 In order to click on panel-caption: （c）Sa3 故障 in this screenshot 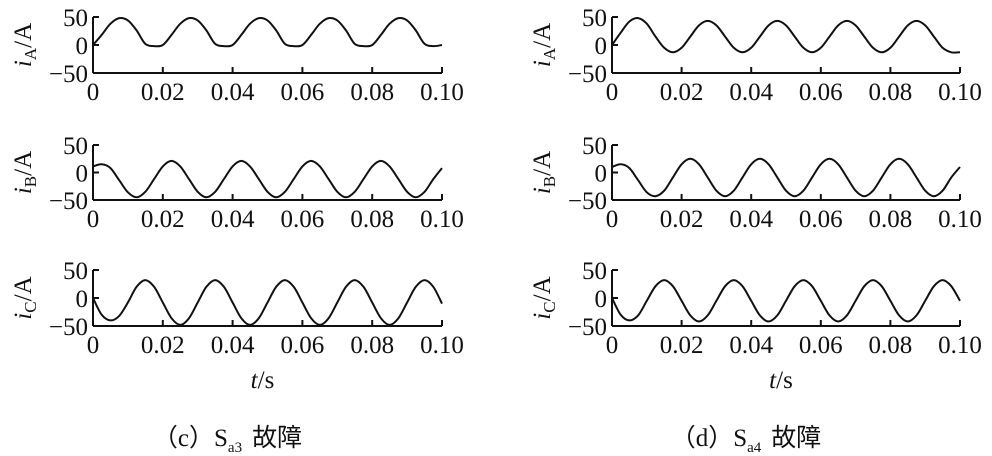, I will do `click(227, 440)`.